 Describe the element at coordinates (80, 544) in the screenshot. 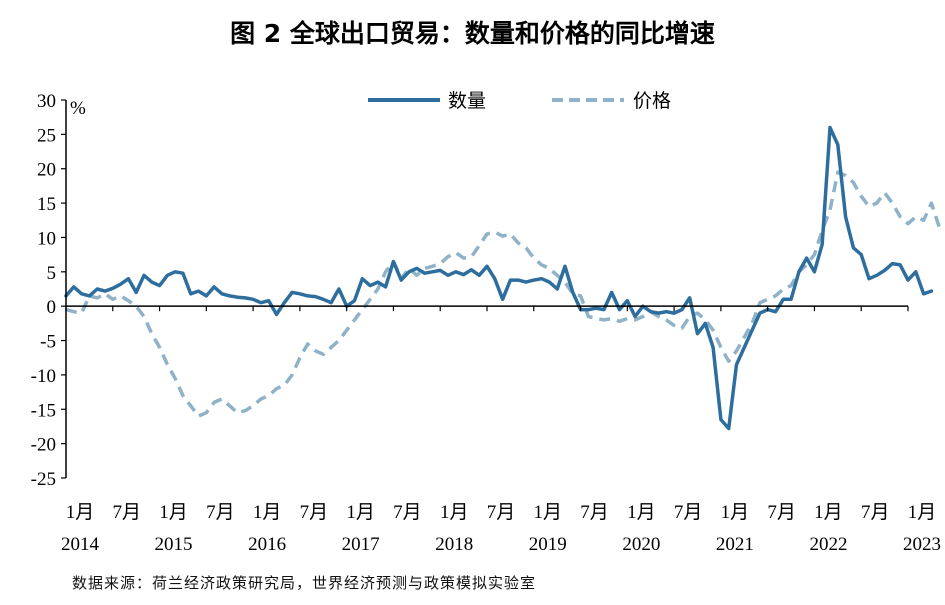

I see `x-tick-year-label: 2014` at that location.